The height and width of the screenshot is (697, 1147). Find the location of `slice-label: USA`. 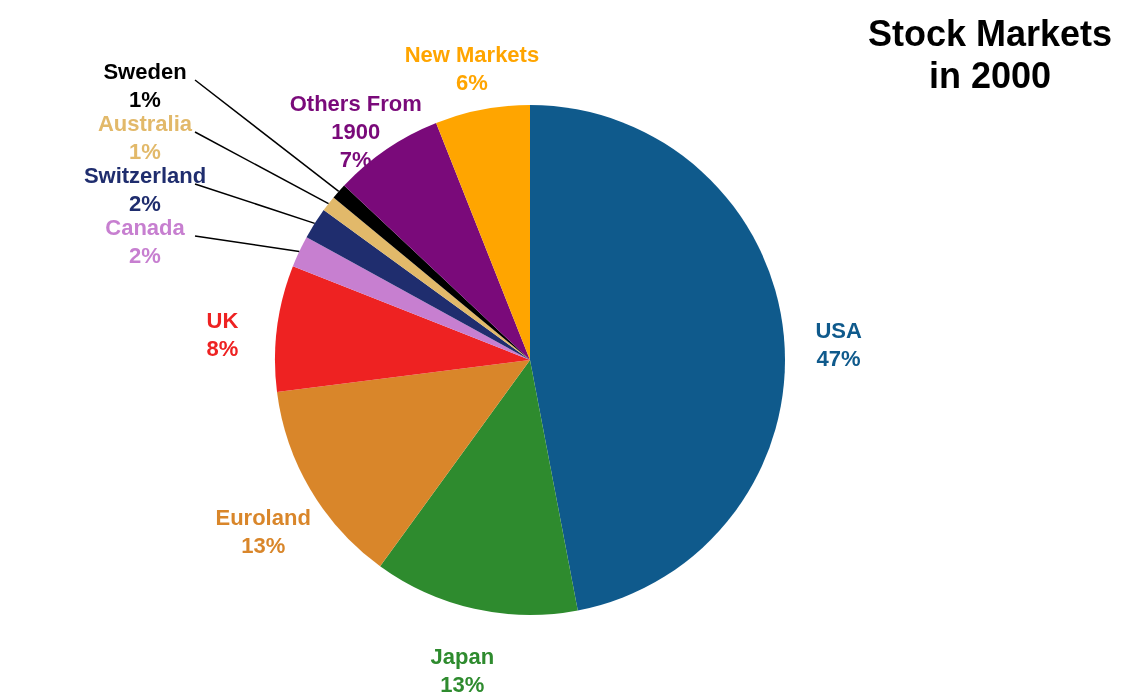

slice-label: USA is located at coordinates (838, 330).